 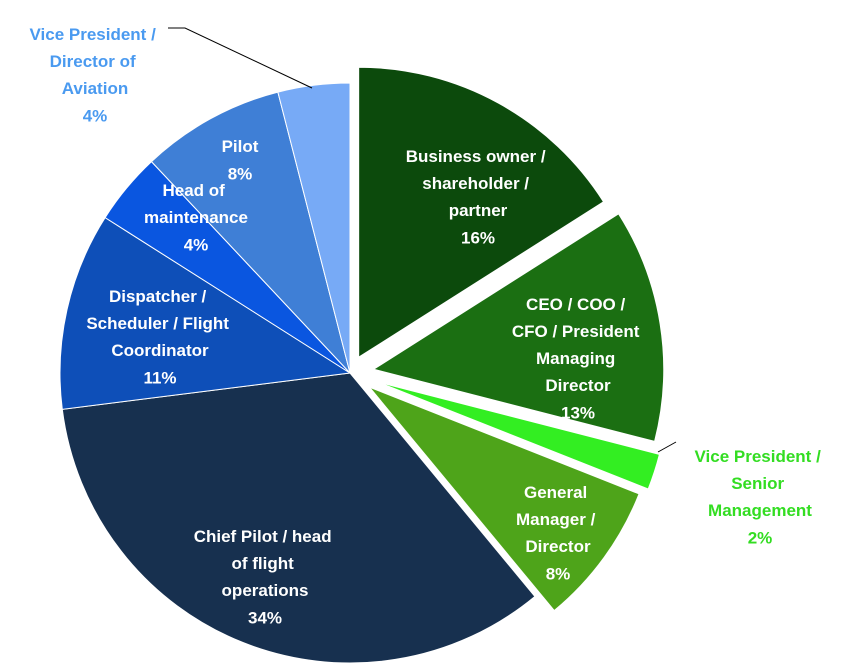 I want to click on slice-label: Head of maintenance, so click(x=196, y=204).